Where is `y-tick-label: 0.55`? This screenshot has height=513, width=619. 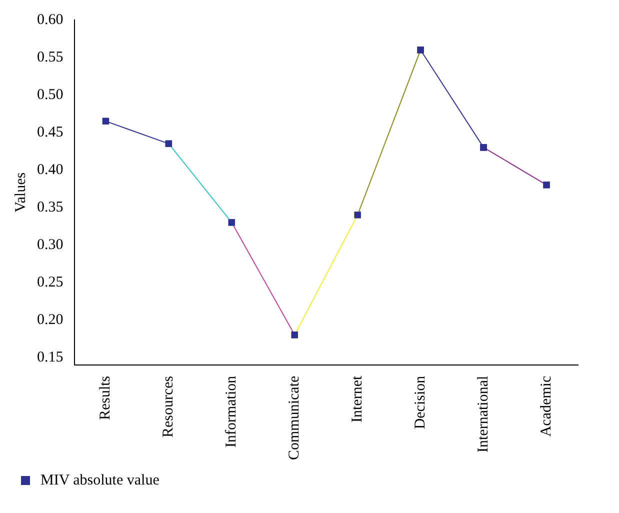 y-tick-label: 0.55 is located at coordinates (50, 57).